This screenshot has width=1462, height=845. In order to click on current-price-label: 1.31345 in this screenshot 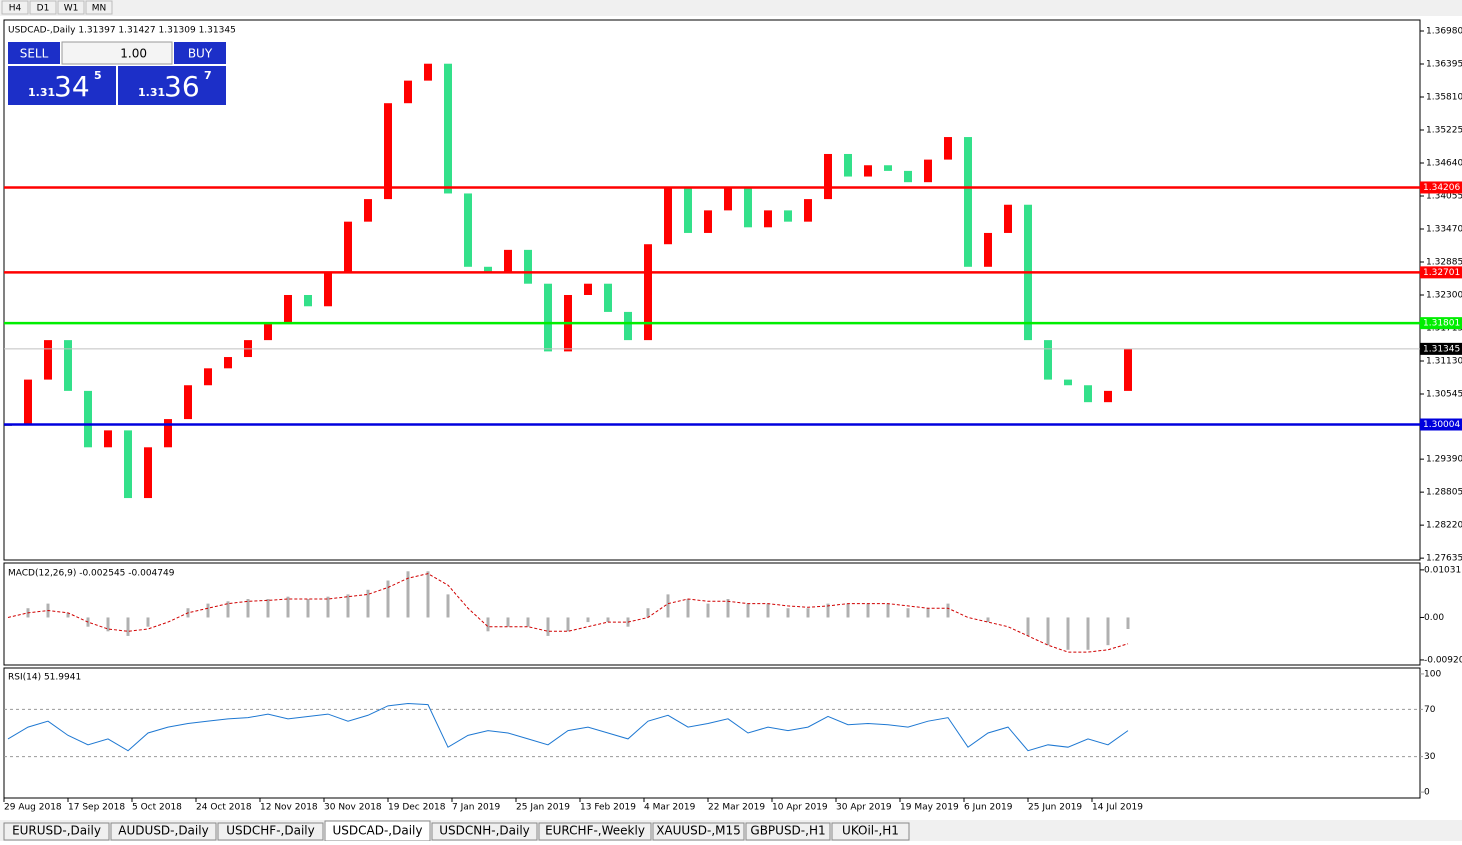, I will do `click(1441, 349)`.